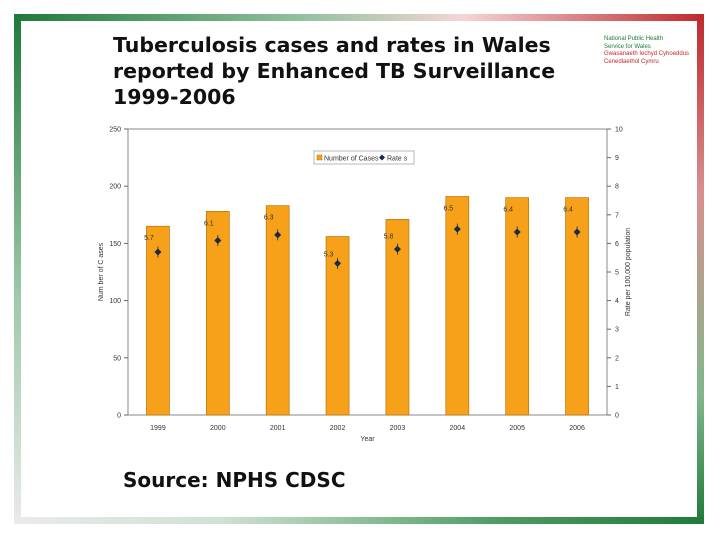 Image resolution: width=720 pixels, height=540 pixels. What do you see at coordinates (117, 358) in the screenshot?
I see `y-axis-tick-label: 50` at bounding box center [117, 358].